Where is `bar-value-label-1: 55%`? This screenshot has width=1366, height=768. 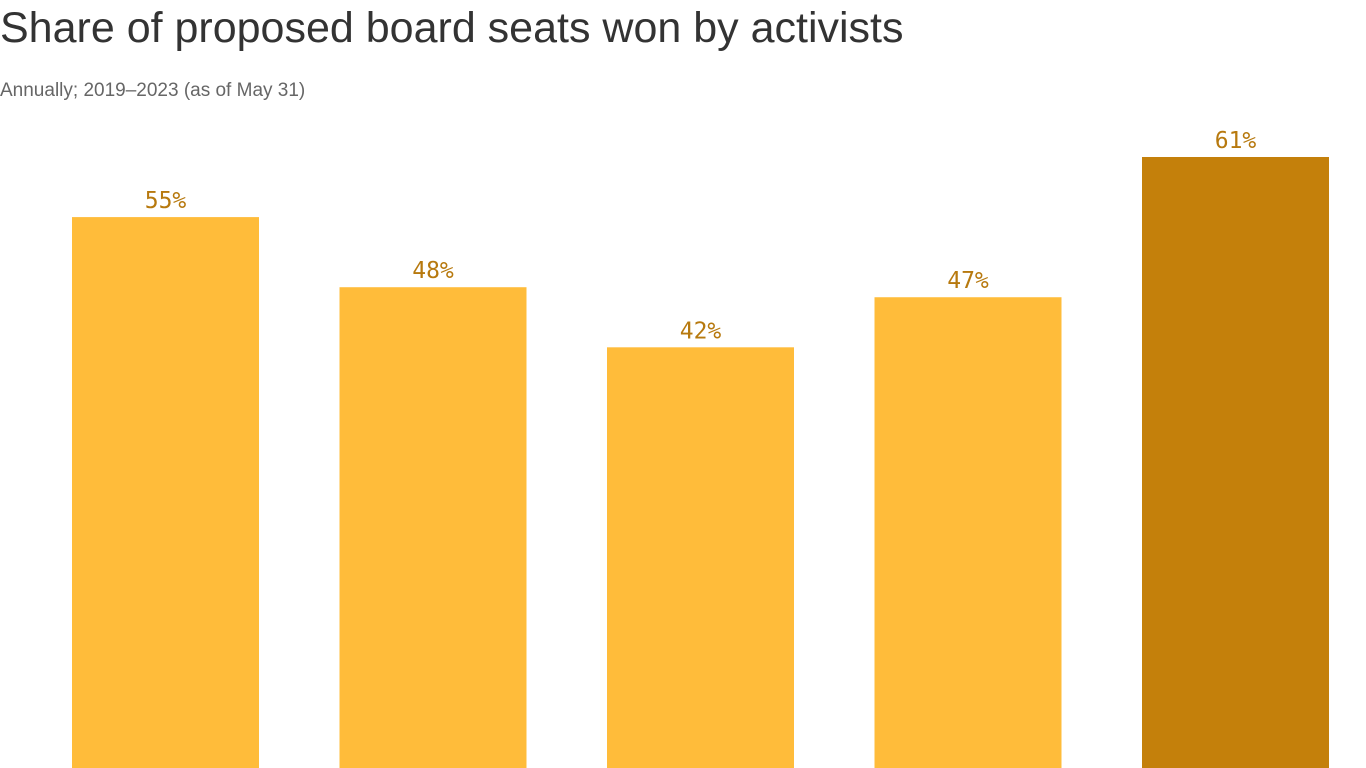 bar-value-label-1: 55% is located at coordinates (166, 201).